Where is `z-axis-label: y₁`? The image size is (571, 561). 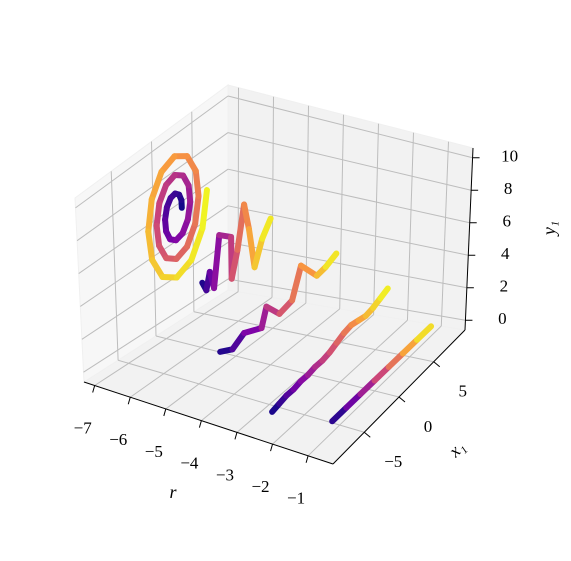 z-axis-label: y₁ is located at coordinates (549, 229).